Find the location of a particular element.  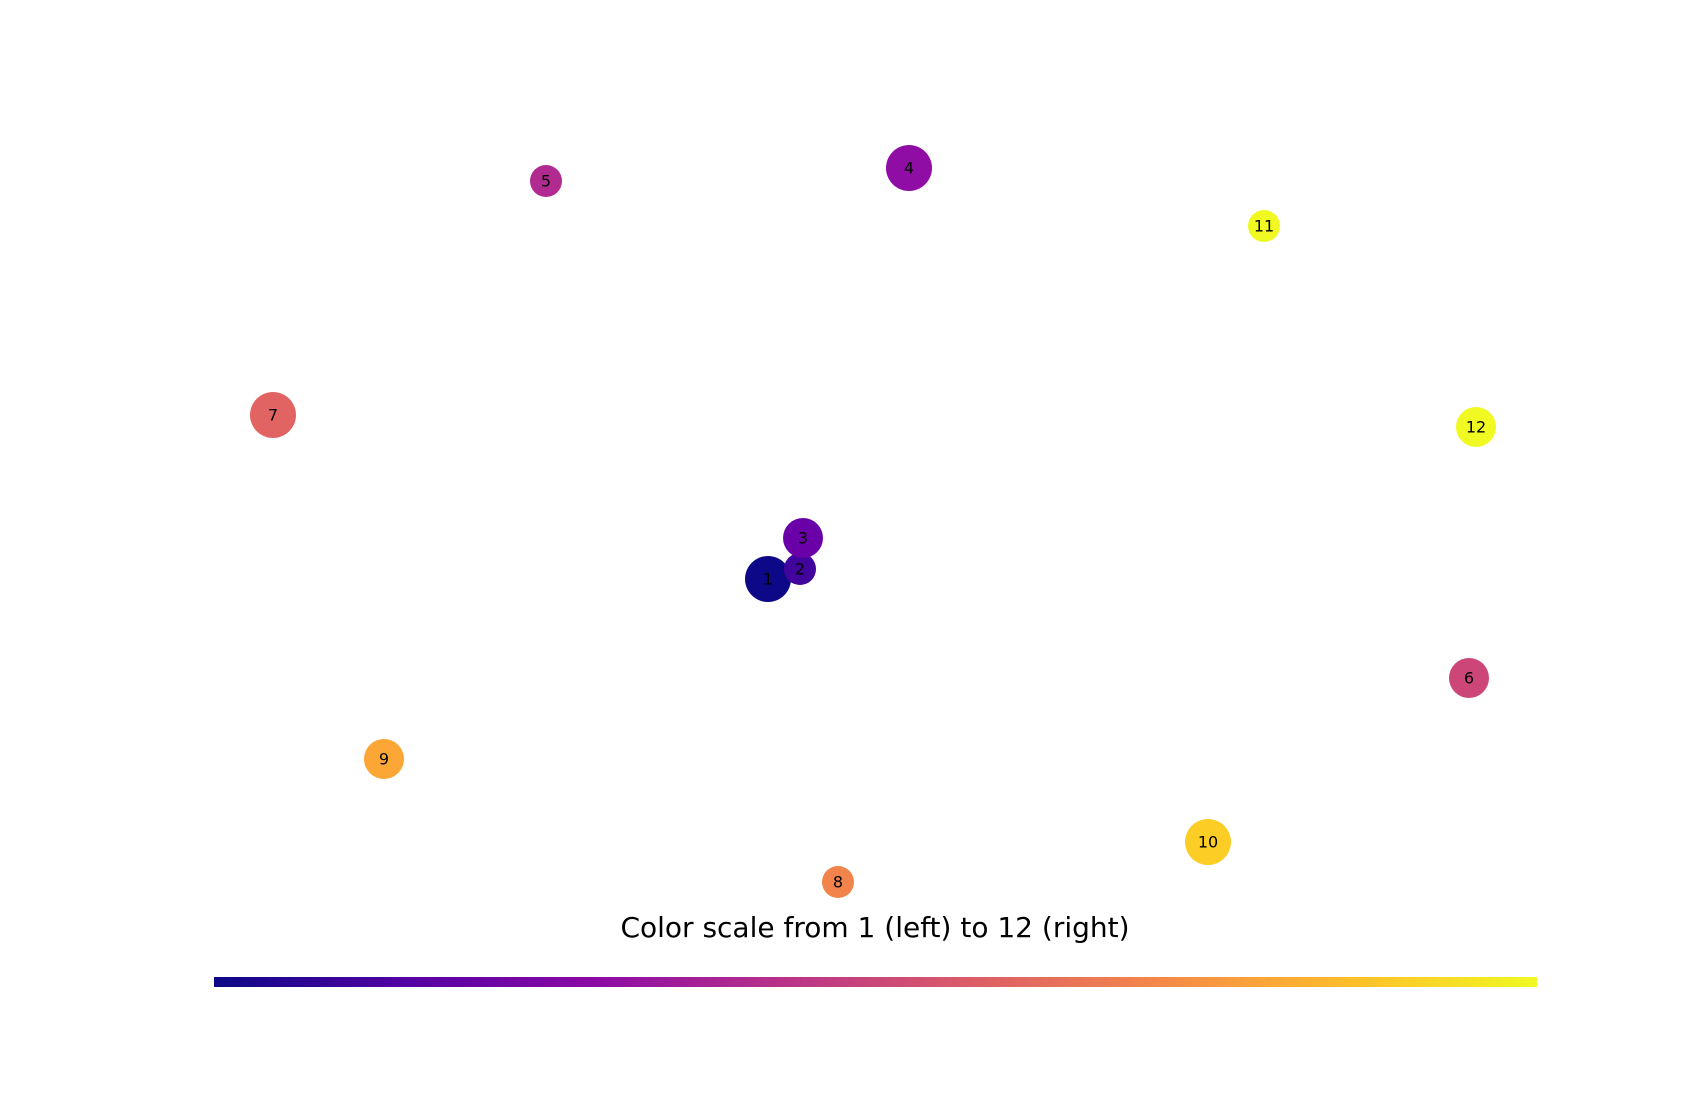

node-label-10: 10 is located at coordinates (1208, 842).